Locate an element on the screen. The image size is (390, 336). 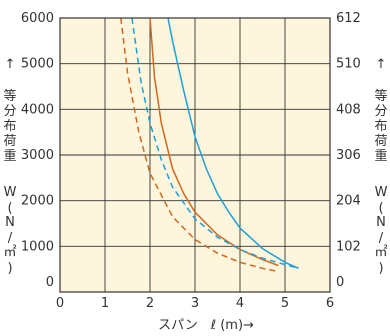
y-tick-label-right: 612 is located at coordinates (348, 18).